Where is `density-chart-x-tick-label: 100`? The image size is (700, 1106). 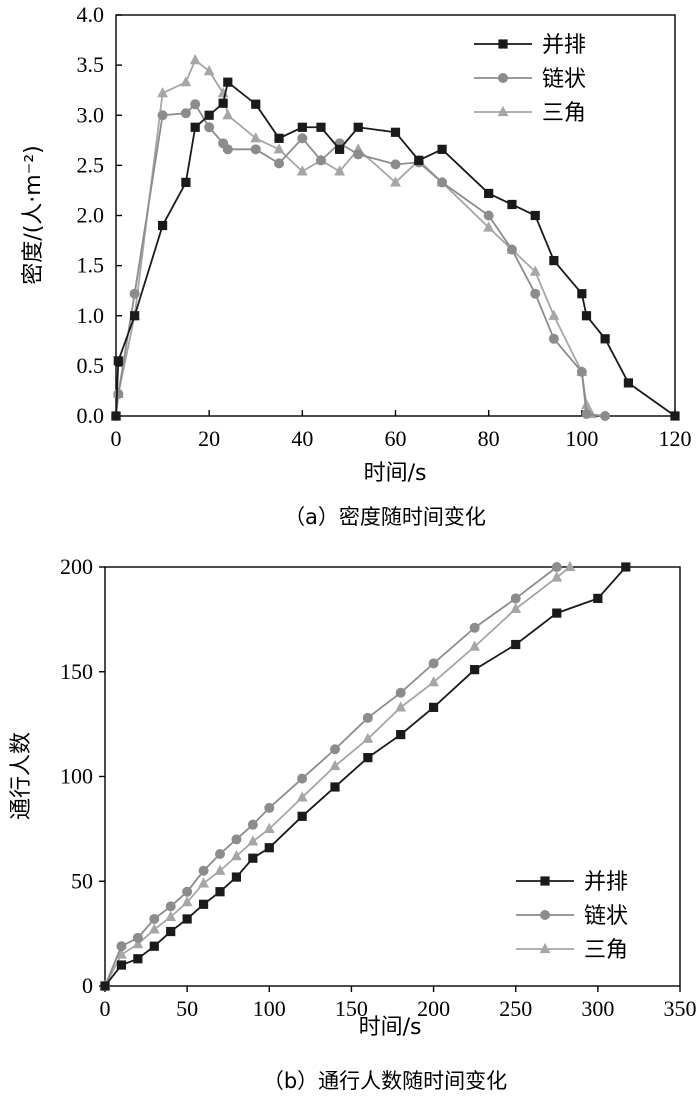 density-chart-x-tick-label: 100 is located at coordinates (581, 438).